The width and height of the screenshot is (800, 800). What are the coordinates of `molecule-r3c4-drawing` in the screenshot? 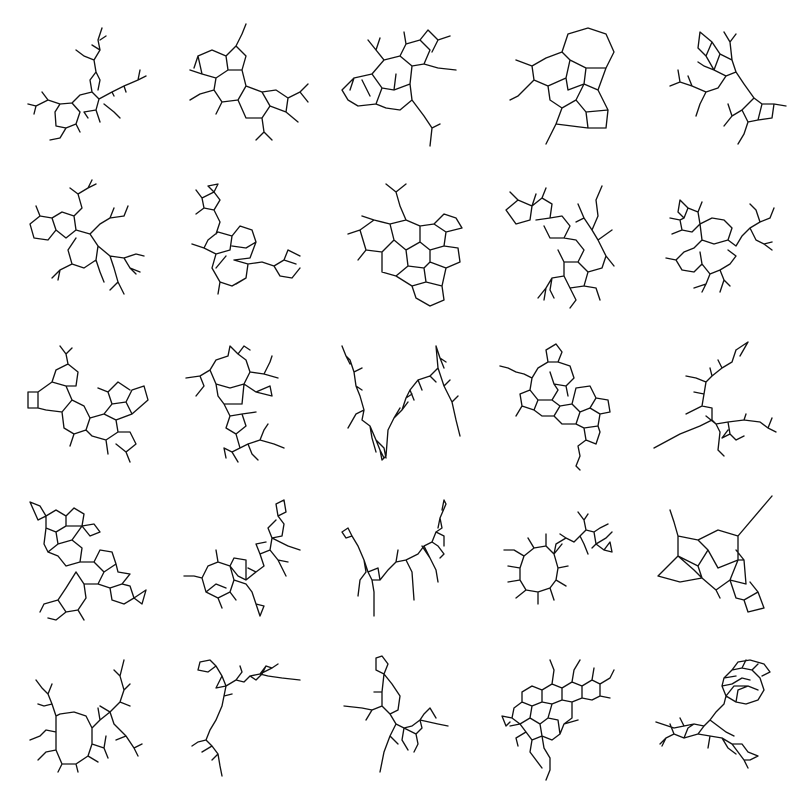 It's located at (555, 407).